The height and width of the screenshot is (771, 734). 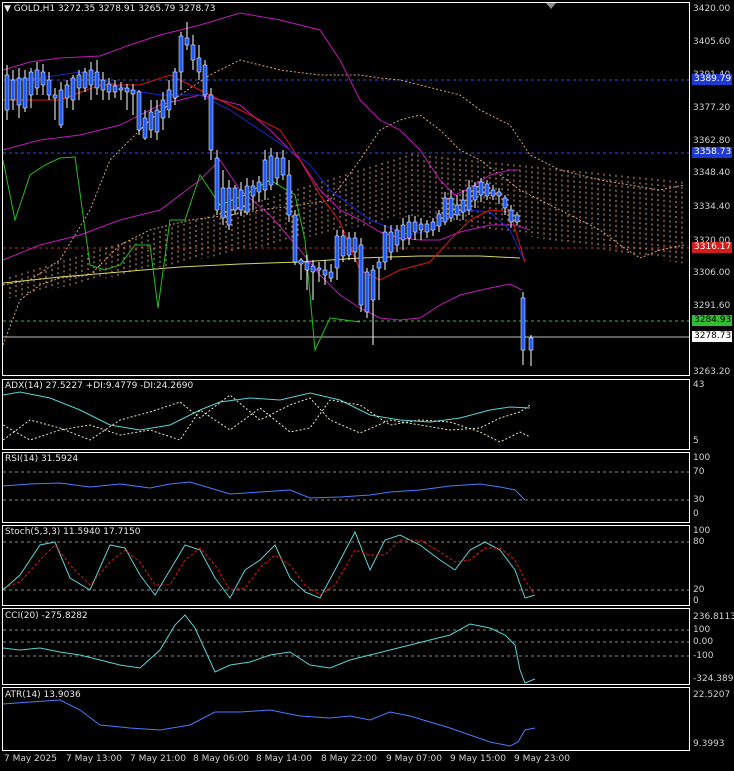 What do you see at coordinates (703, 656) in the screenshot?
I see `cci-level-label: -100` at bounding box center [703, 656].